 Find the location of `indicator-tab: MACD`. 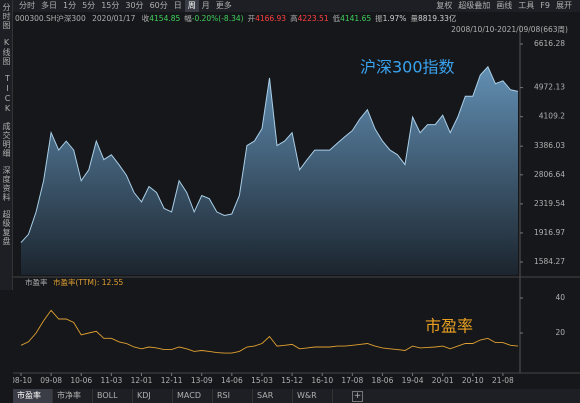

indicator-tab: MACD is located at coordinates (193, 396).